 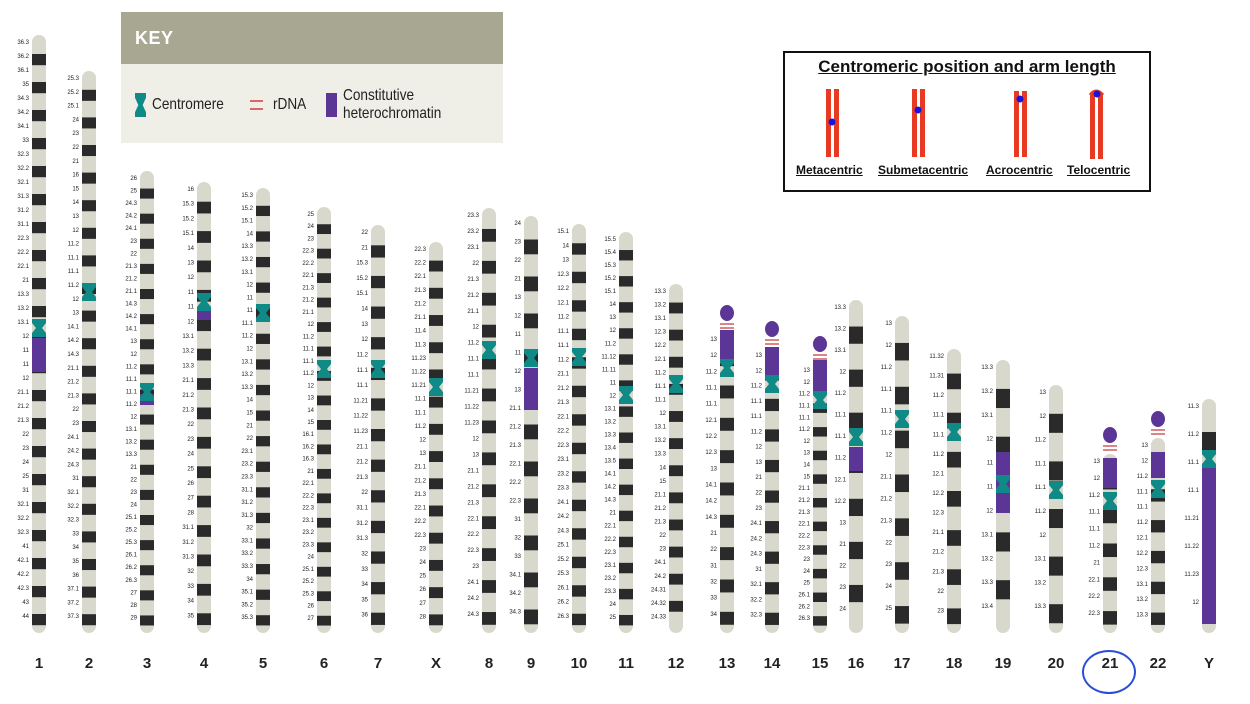 What do you see at coordinates (1142, 569) in the screenshot?
I see `band-label: 12.3` at bounding box center [1142, 569].